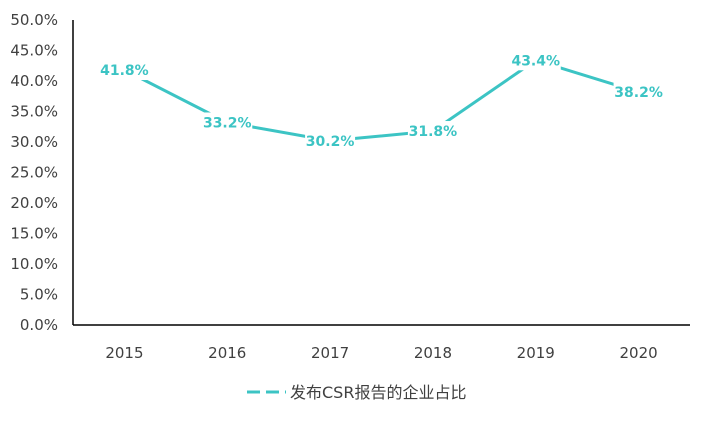 The height and width of the screenshot is (422, 720). I want to click on y-tick-label: 40.0%, so click(34, 81).